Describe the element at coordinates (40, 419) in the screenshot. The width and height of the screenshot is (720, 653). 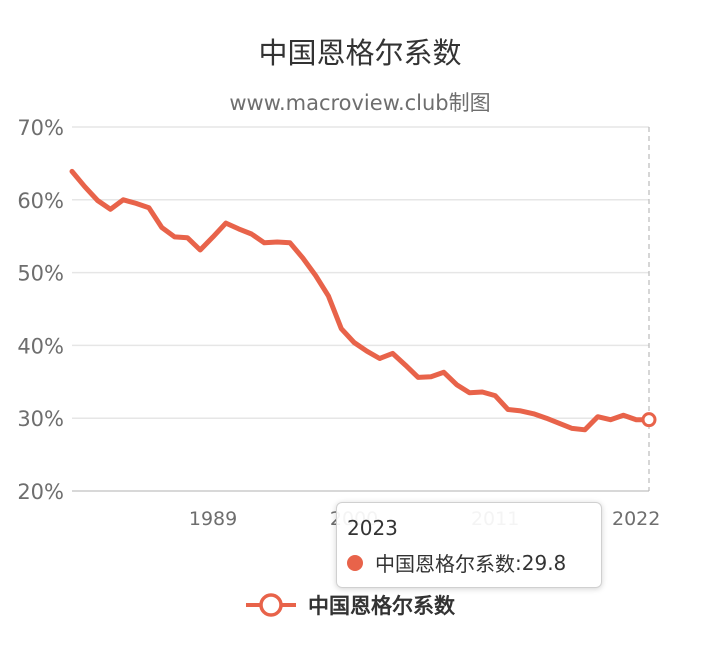
I see `y-tick-label: 30%` at that location.